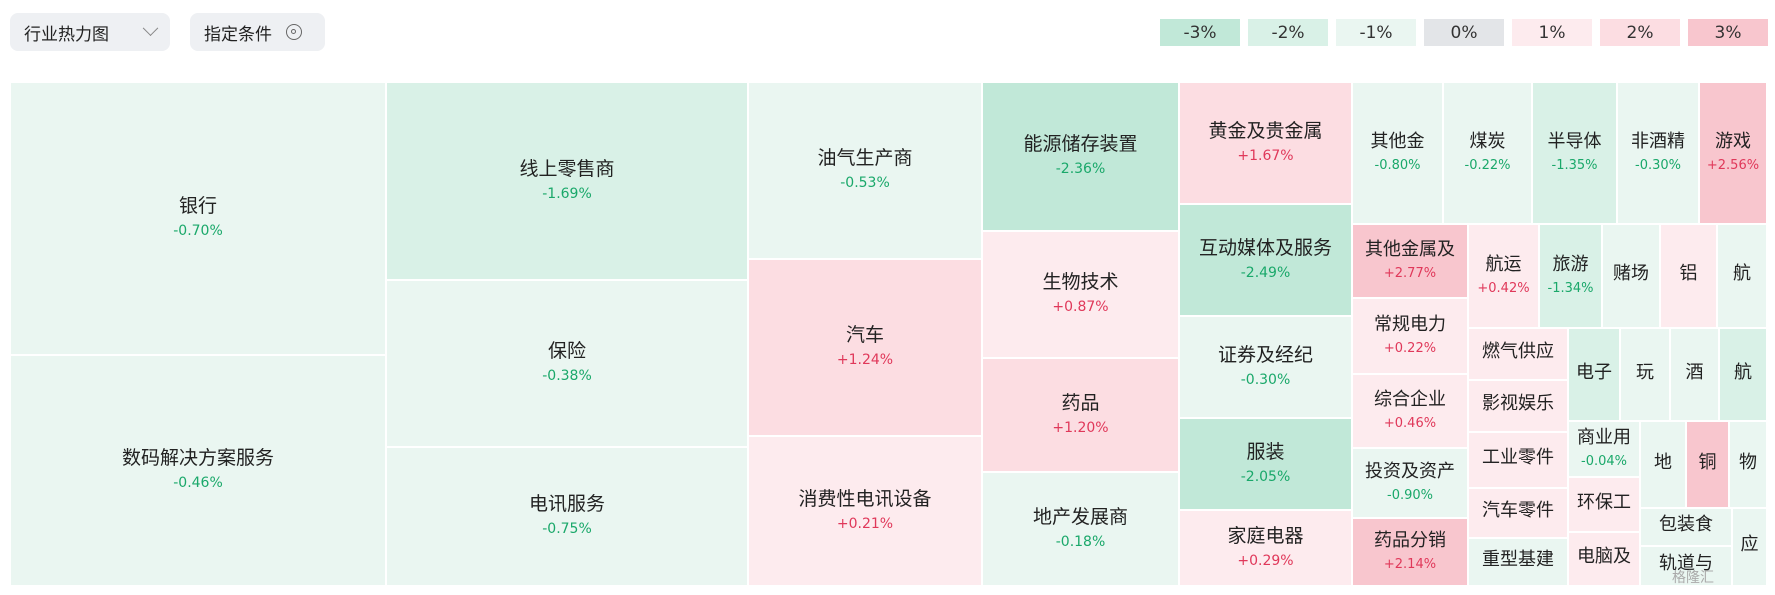 The height and width of the screenshot is (595, 1775). I want to click on tile-燃气供应: 燃气供应, so click(1518, 354).